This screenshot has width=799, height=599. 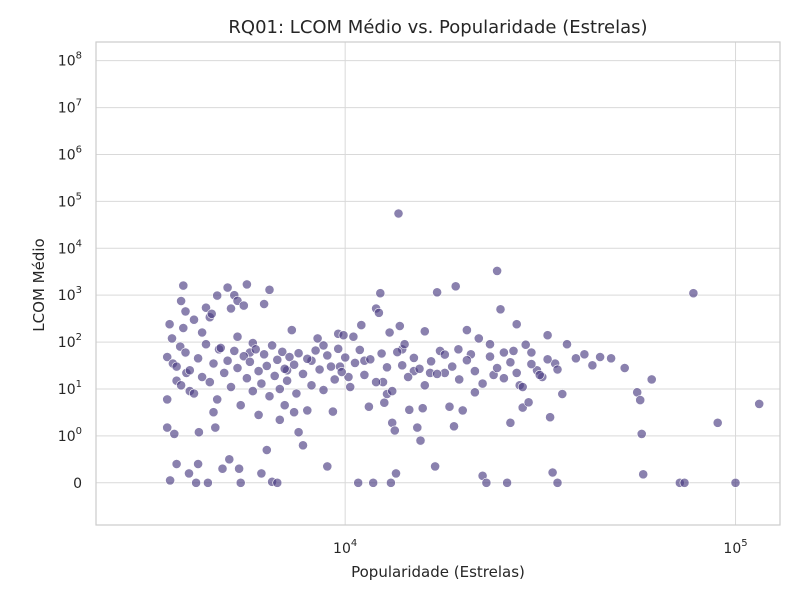 I want to click on x-axis-label: Popularidade (Estrelas), so click(x=438, y=572).